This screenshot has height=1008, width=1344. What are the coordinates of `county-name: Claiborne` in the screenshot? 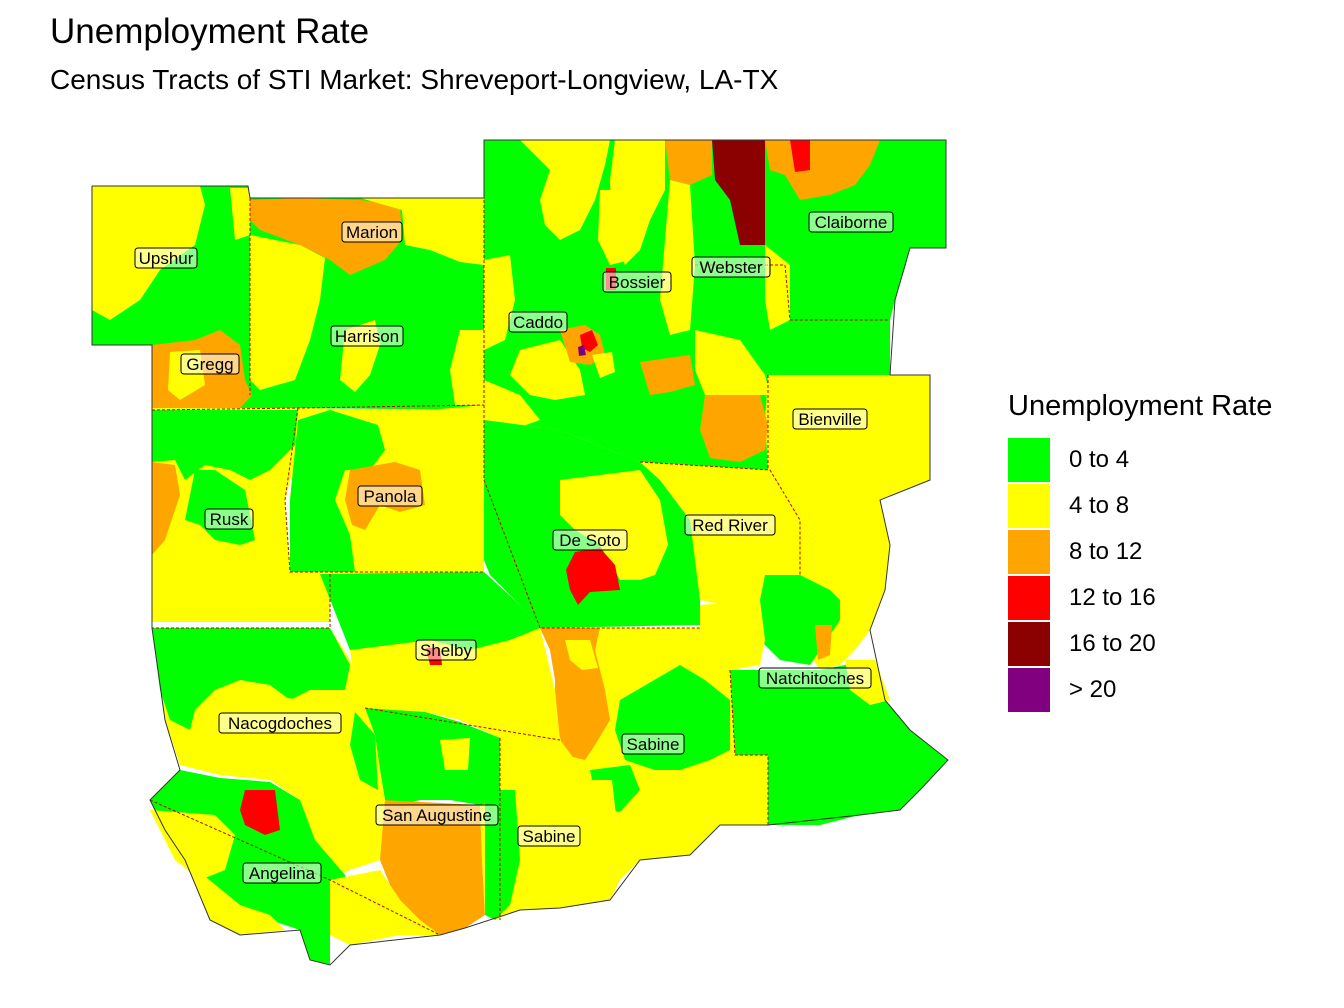 It's located at (851, 222).